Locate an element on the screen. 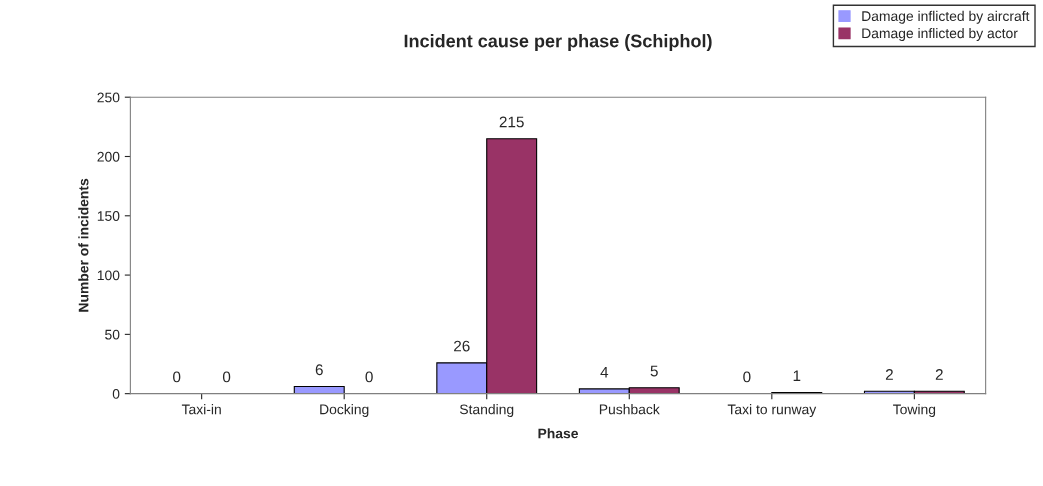 The width and height of the screenshot is (1043, 486). legend-label: Damage inflicted by aircraft is located at coordinates (946, 17).